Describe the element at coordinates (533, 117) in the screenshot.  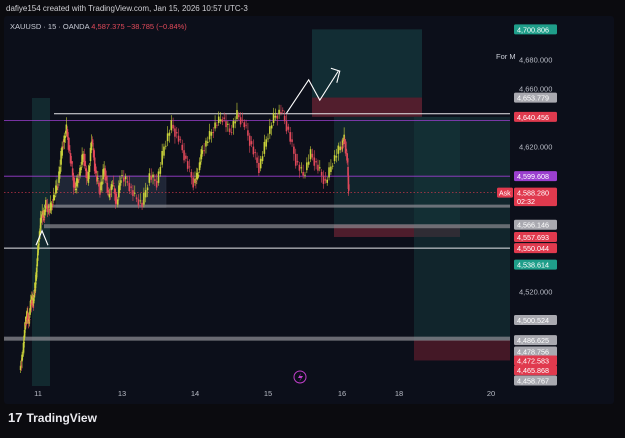
I see `price-badge-label: 4,640.456` at that location.